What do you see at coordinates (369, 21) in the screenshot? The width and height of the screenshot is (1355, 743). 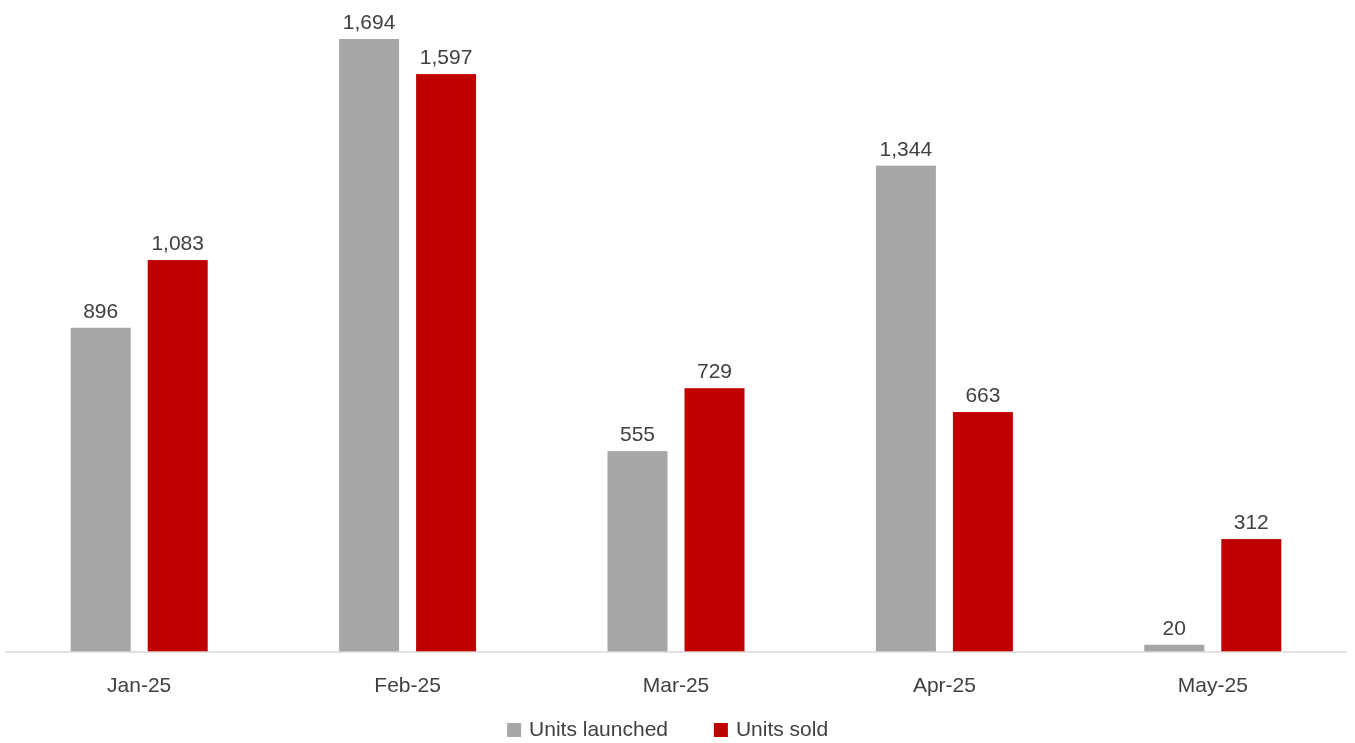 I see `data-label: 1,694` at bounding box center [369, 21].